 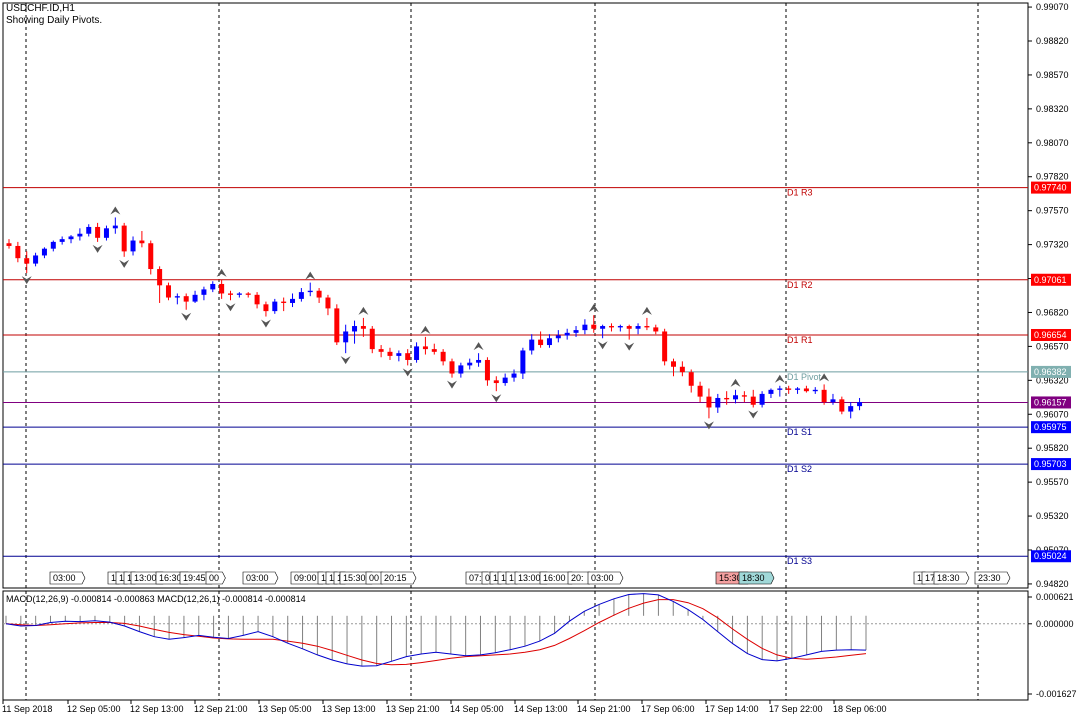 I want to click on time-axis-label: 13 Sep 13:00, so click(x=349, y=709).